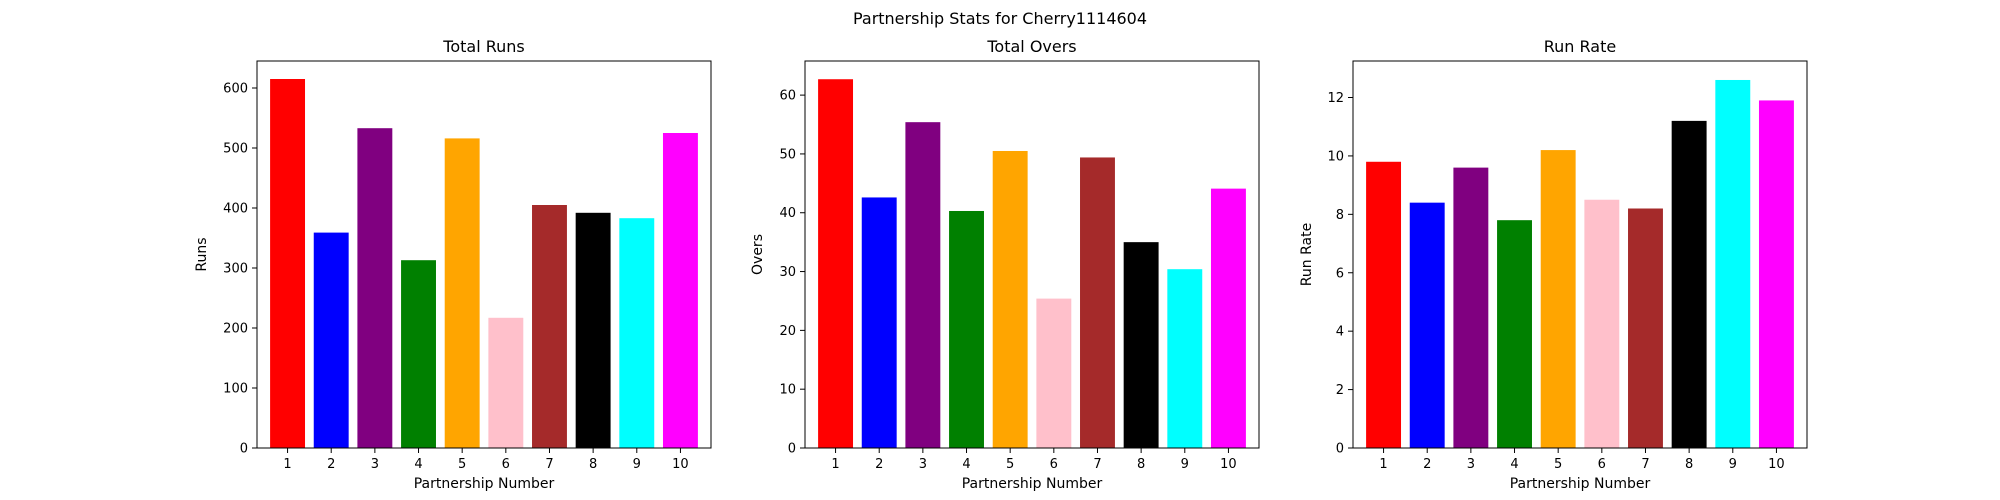 This screenshot has height=500, width=2000. I want to click on y-tick-label: 40, so click(787, 213).